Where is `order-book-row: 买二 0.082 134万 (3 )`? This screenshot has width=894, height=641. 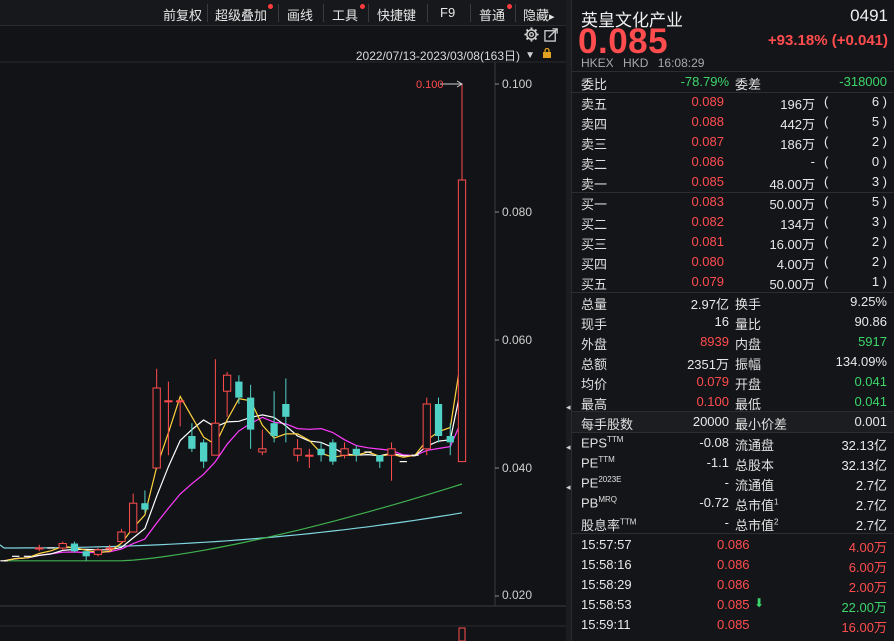 order-book-row: 买二 0.082 134万 (3 ) is located at coordinates (733, 222).